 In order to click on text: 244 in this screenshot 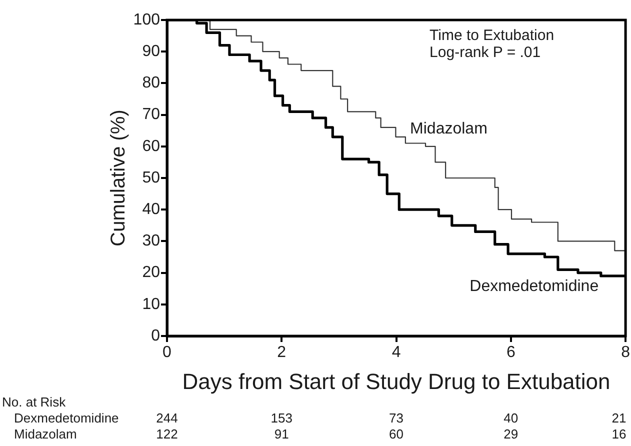, I will do `click(167, 418)`.